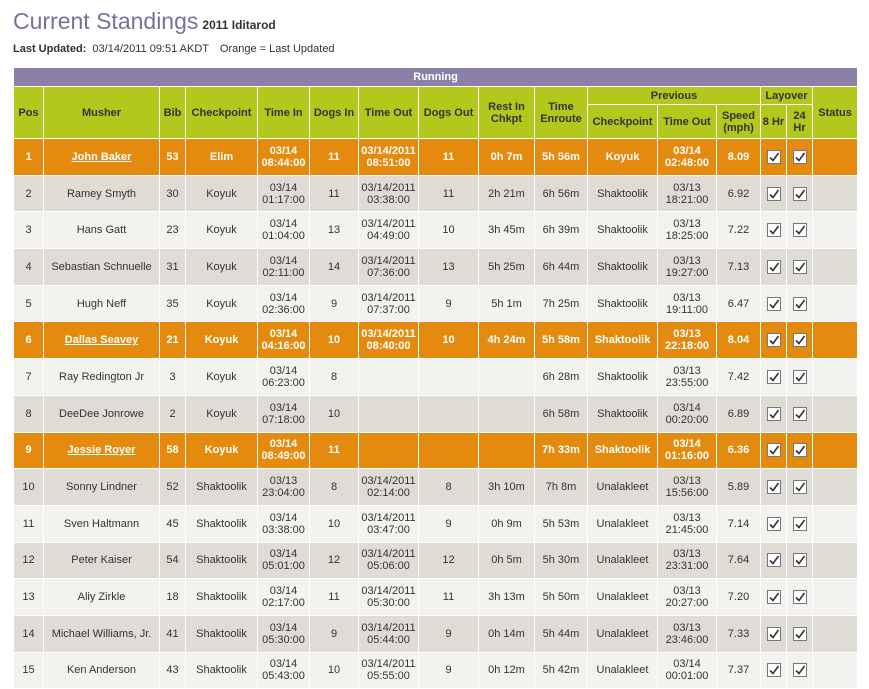 This screenshot has width=869, height=689. What do you see at coordinates (738, 121) in the screenshot?
I see `column-header: Speed (mph)` at bounding box center [738, 121].